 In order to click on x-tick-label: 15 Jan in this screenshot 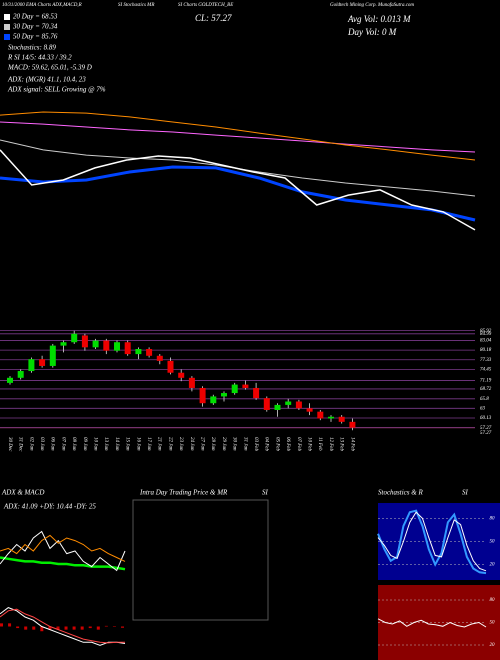, I will do `click(127, 444)`.